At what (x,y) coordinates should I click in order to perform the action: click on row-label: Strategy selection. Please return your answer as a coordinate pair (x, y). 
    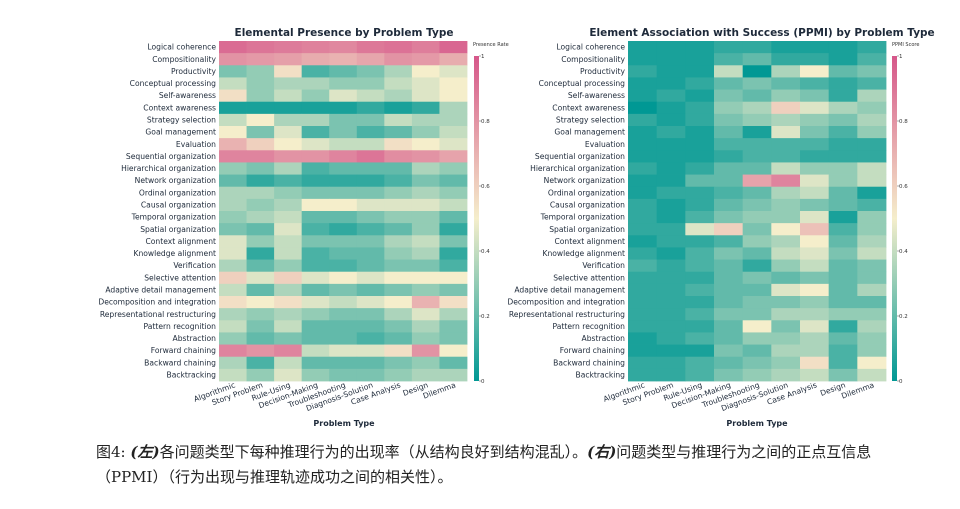
    Looking at the image, I should click on (590, 120).